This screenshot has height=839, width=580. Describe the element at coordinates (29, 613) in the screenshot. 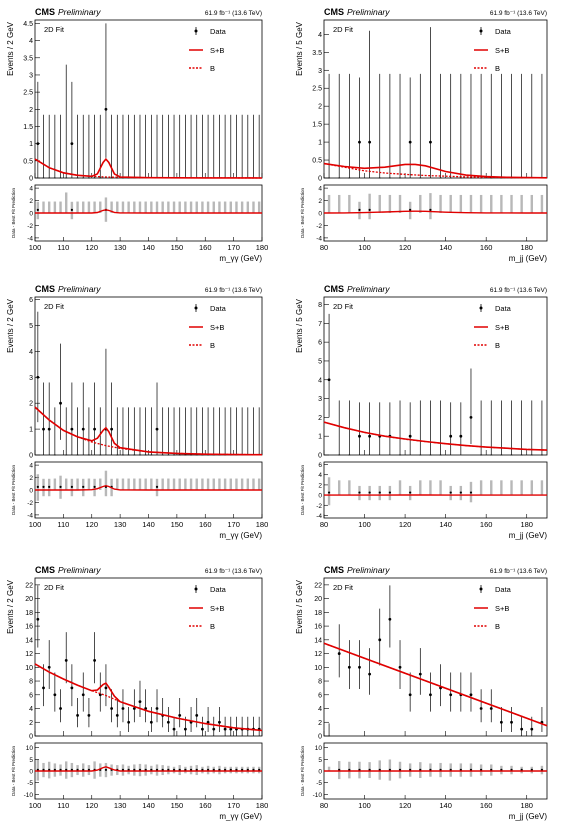

I see `y-tick-label: 18` at that location.